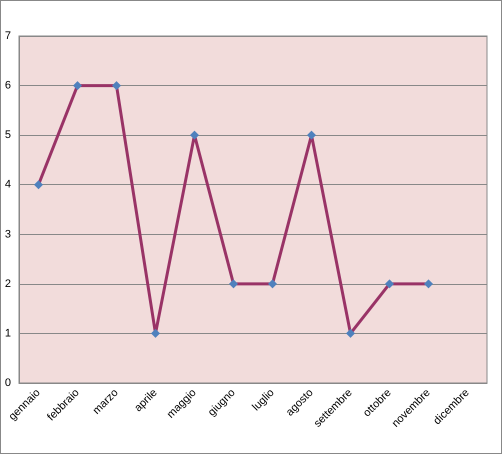 The height and width of the screenshot is (454, 502). I want to click on y-tick-label: 2, so click(7, 284).